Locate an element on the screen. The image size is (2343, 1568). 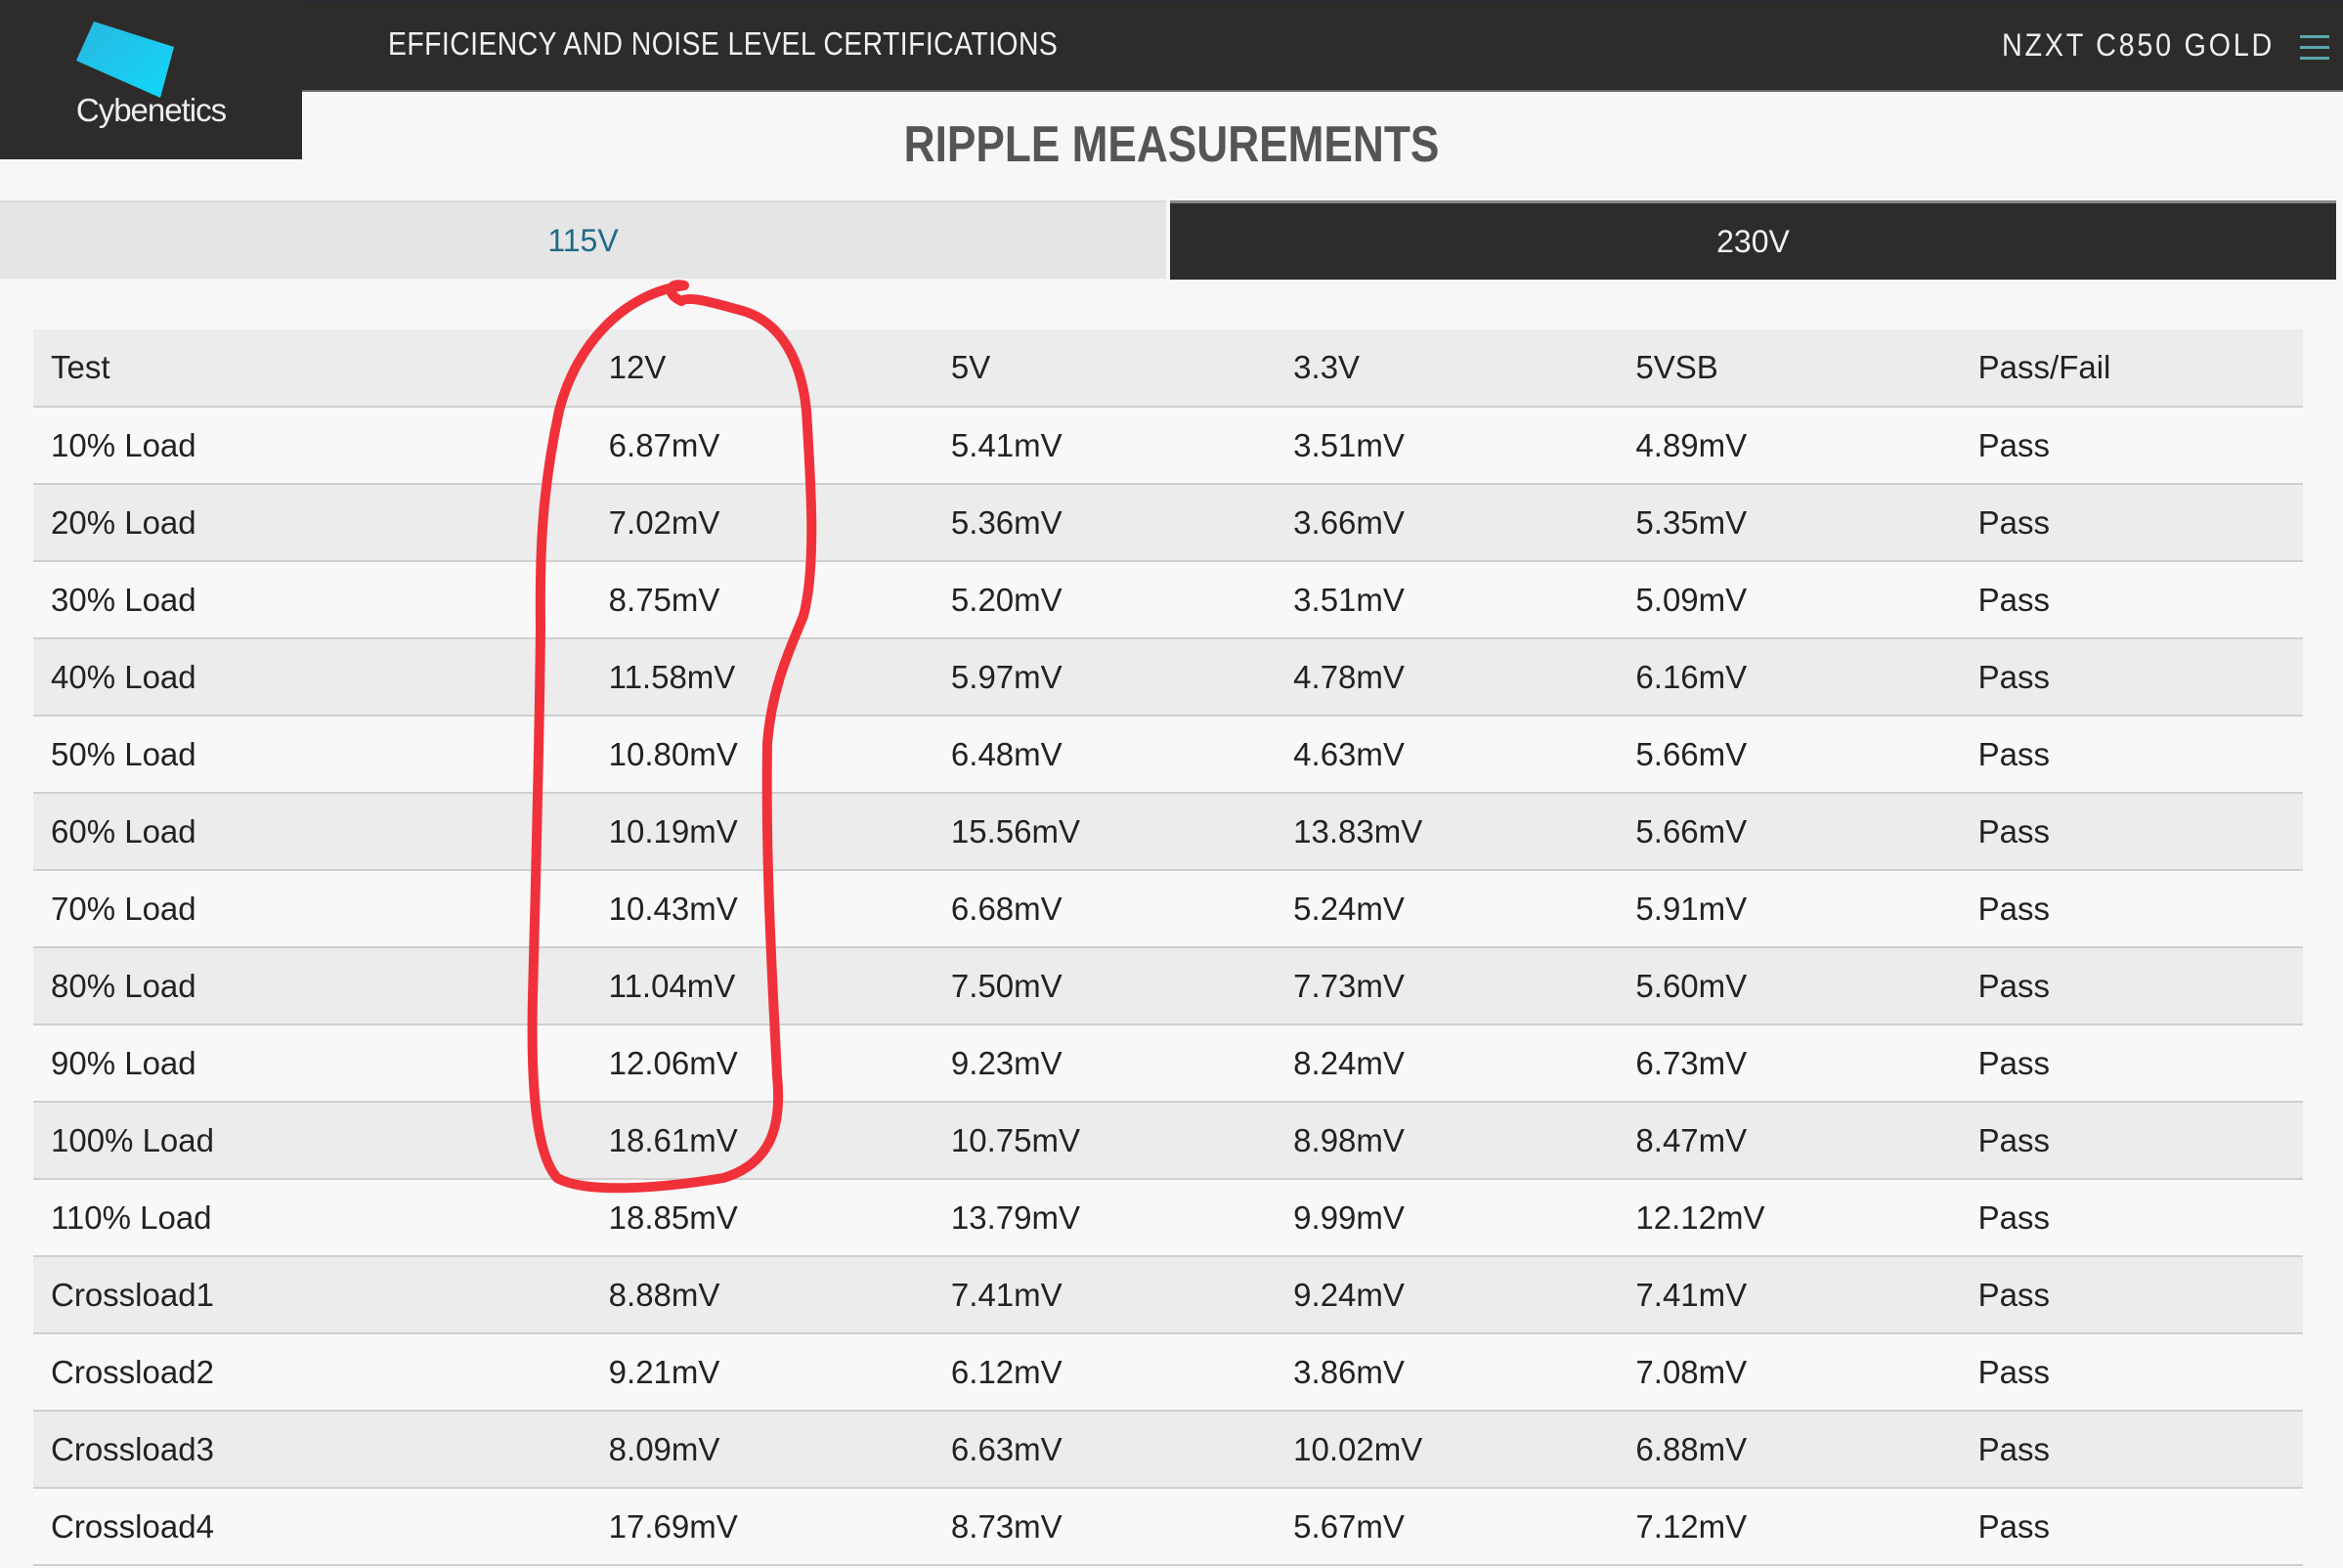
table-cell: 10% Load is located at coordinates (312, 446).